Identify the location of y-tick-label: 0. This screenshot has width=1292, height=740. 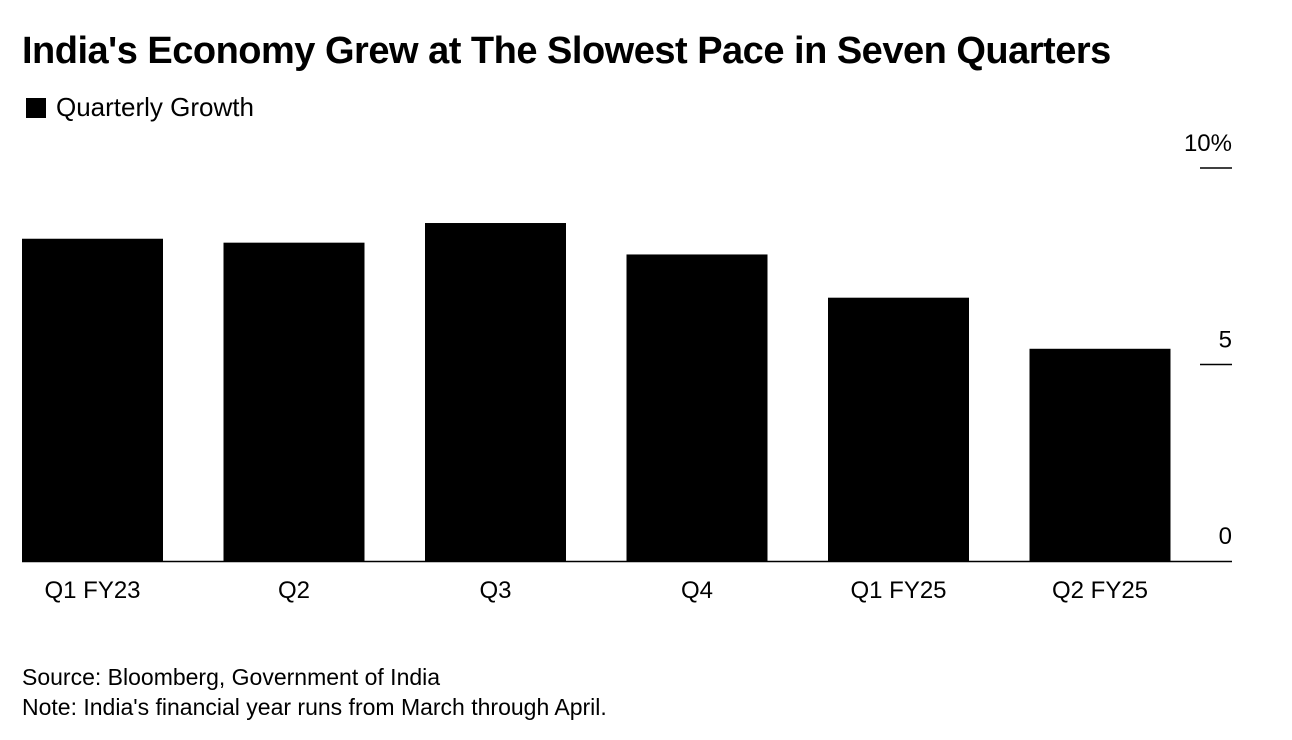
(1225, 536).